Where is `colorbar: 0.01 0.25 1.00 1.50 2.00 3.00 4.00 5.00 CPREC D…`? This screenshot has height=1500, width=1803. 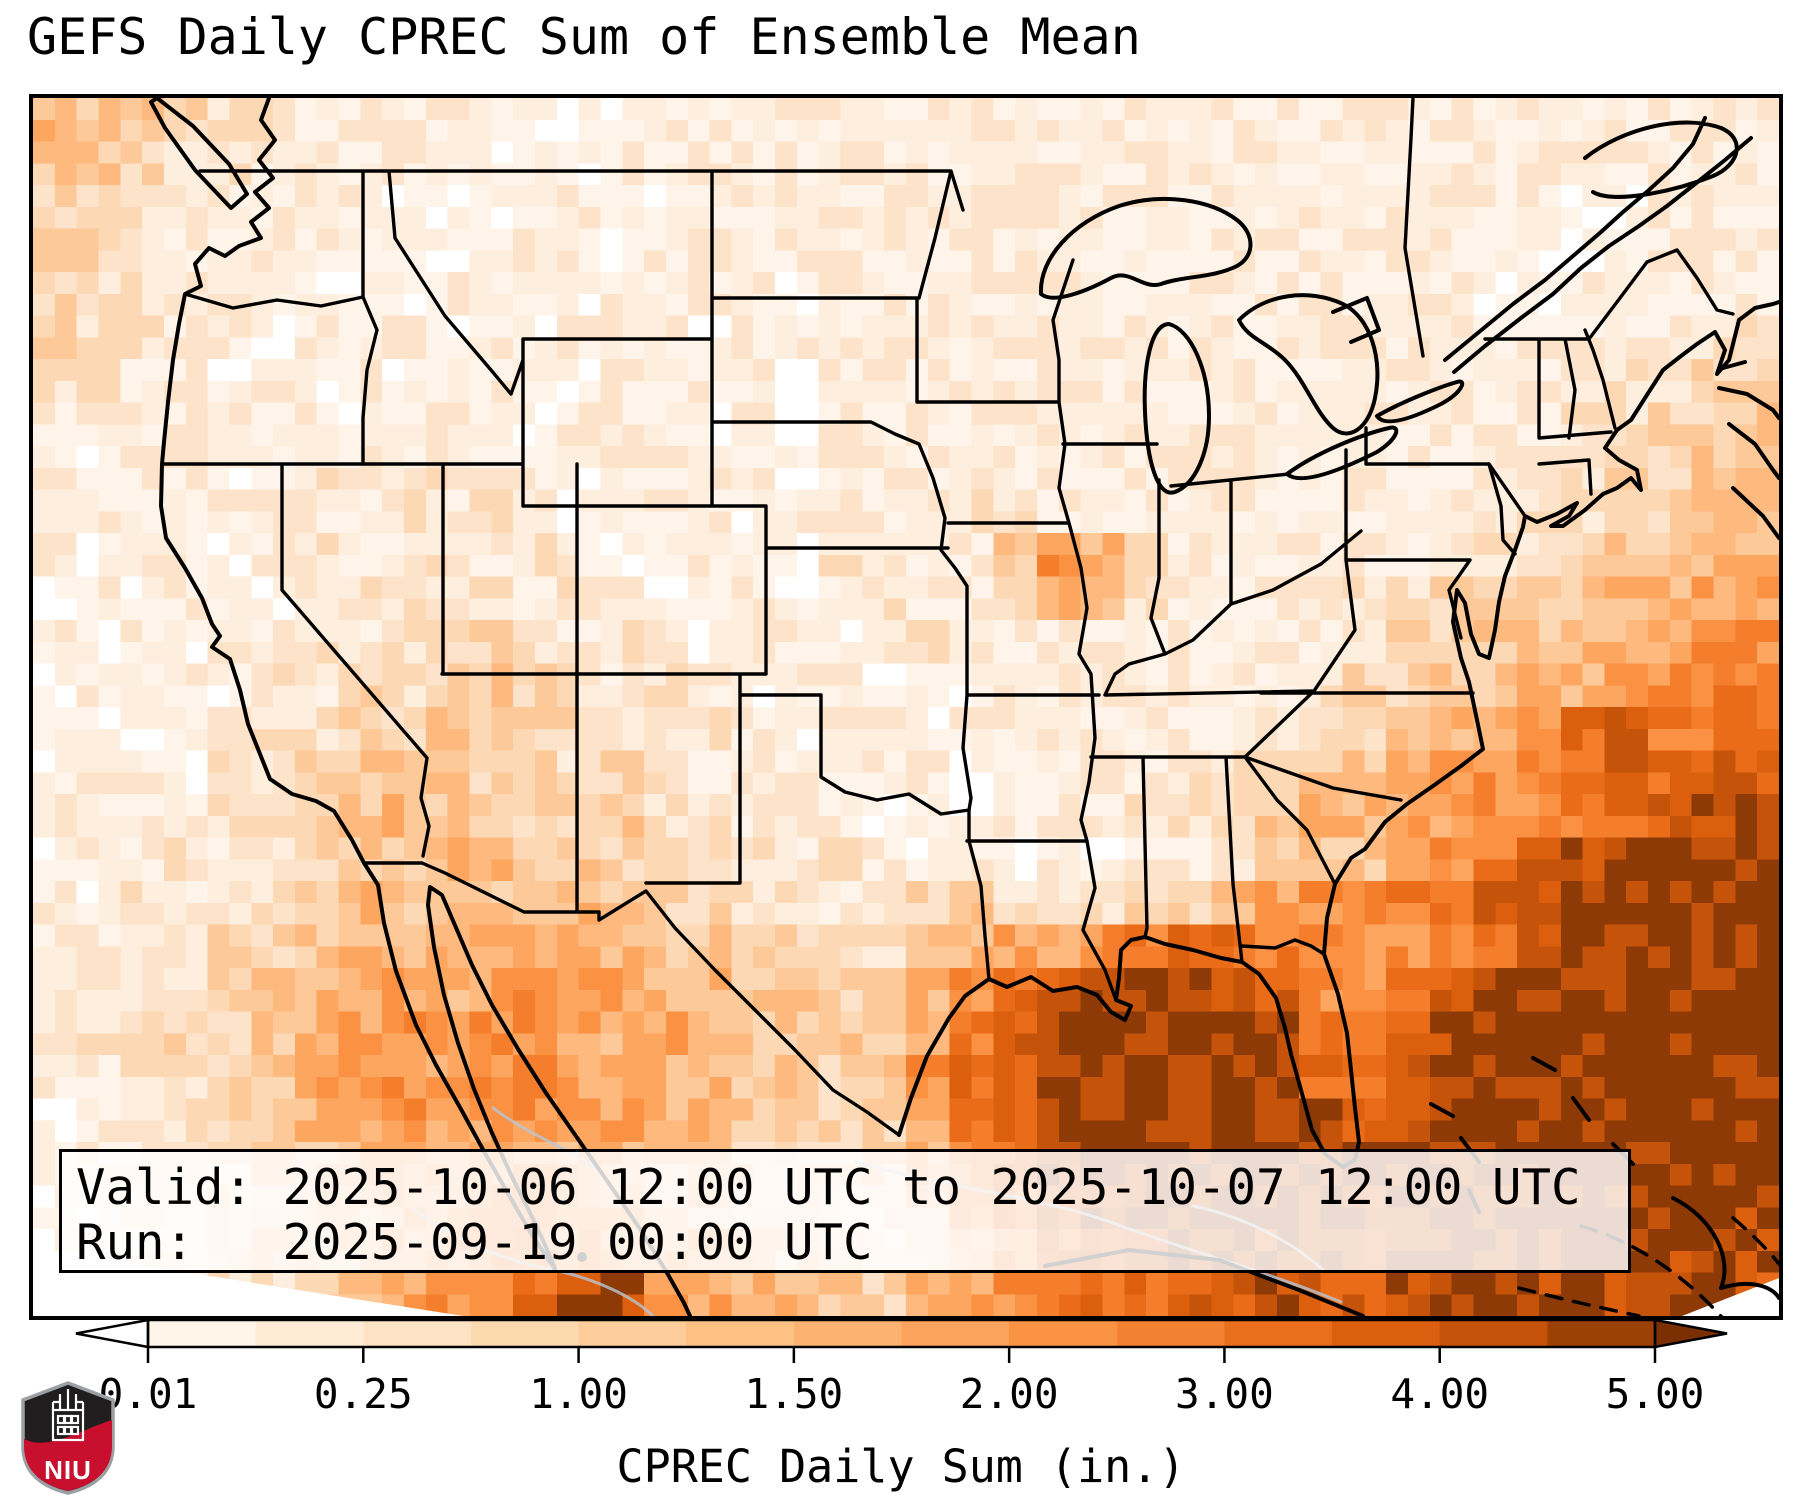 colorbar: 0.01 0.25 1.00 1.50 2.00 3.00 4.00 5.00 CPREC D… is located at coordinates (901, 1405).